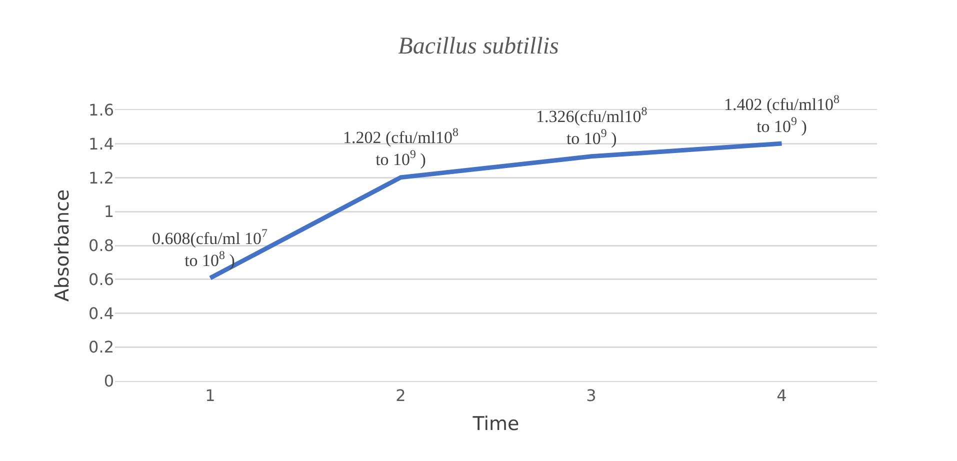  Describe the element at coordinates (101, 144) in the screenshot. I see `y-tick-label: 1.4` at that location.